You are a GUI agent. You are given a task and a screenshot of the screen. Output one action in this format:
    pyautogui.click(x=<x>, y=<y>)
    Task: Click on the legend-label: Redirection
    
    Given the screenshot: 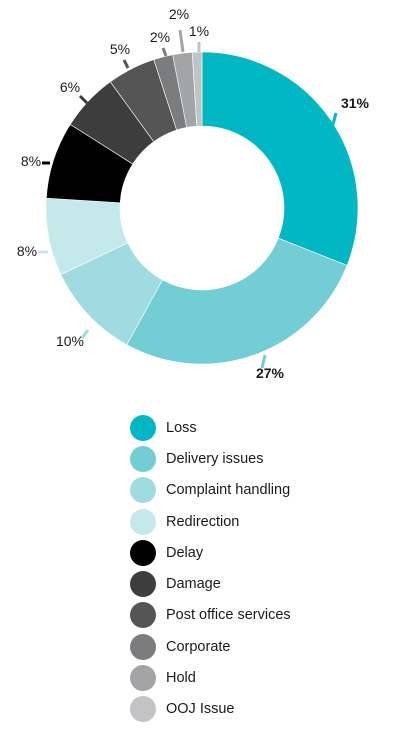 What is the action you would take?
    pyautogui.click(x=203, y=521)
    